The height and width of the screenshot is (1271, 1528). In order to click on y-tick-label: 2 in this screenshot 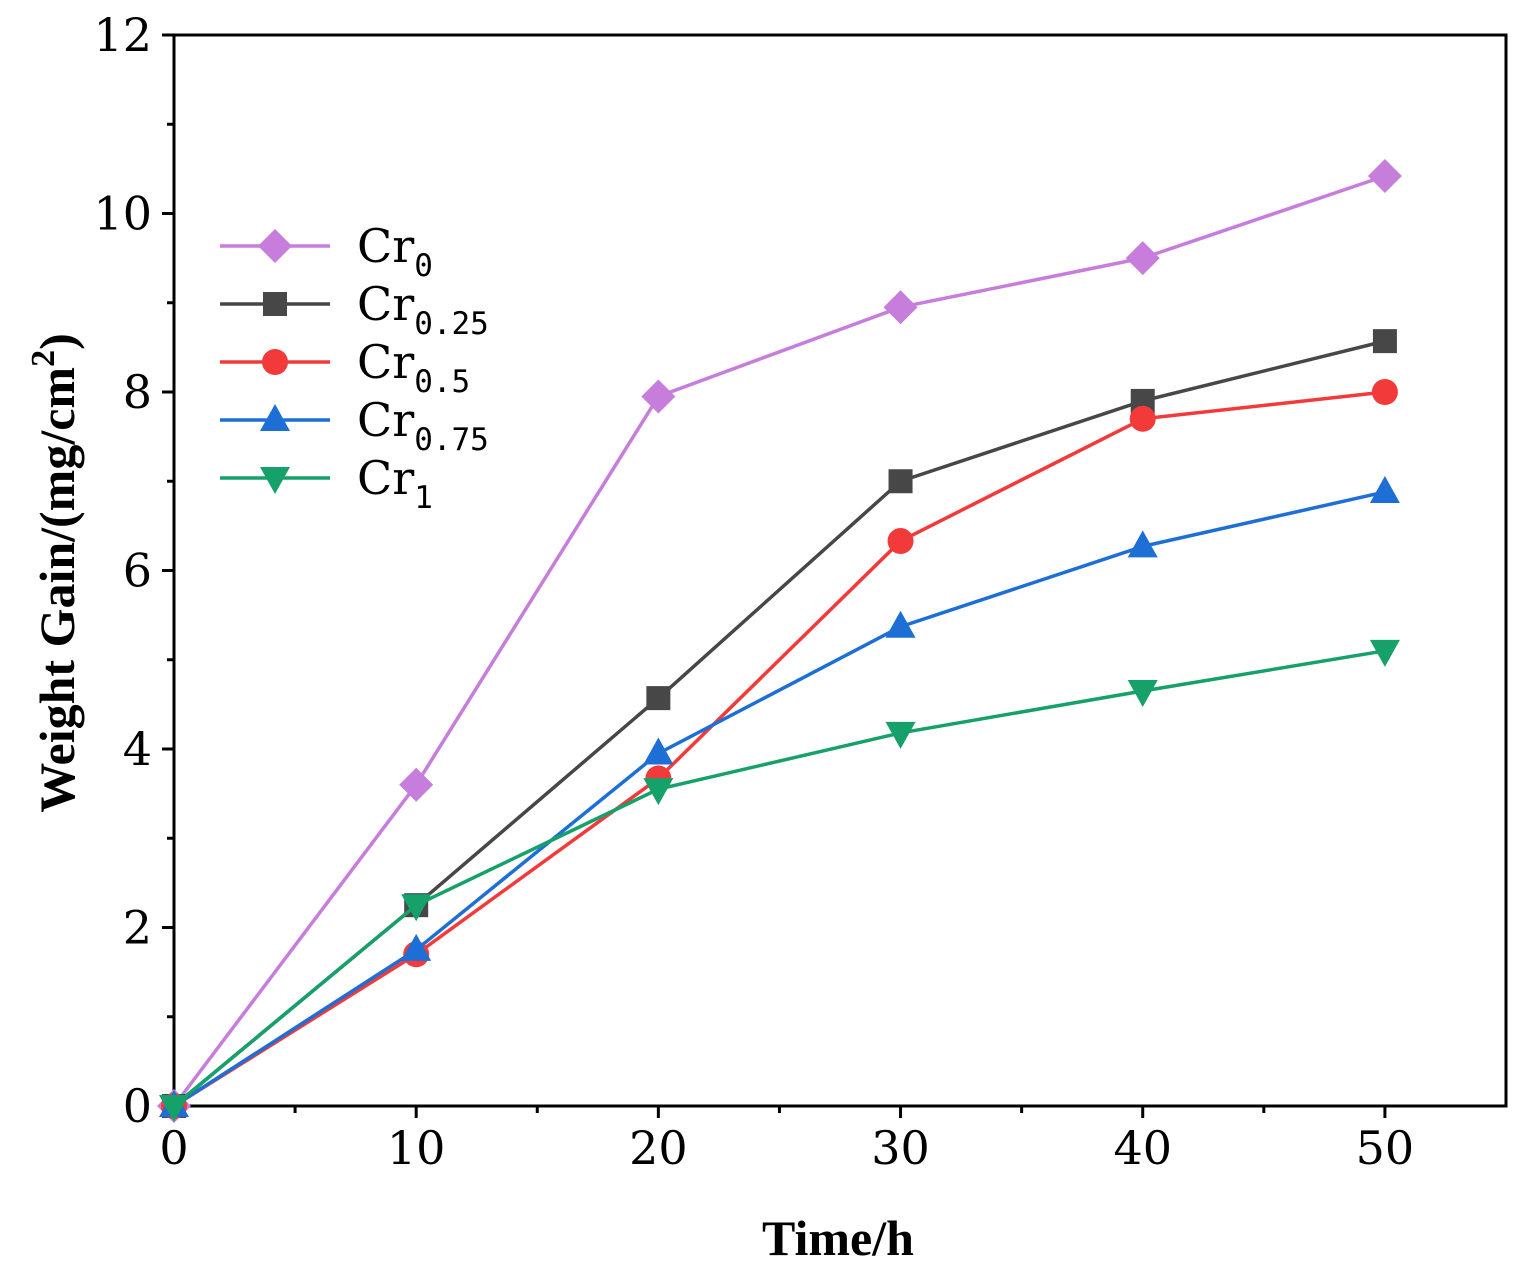, I will do `click(137, 928)`.